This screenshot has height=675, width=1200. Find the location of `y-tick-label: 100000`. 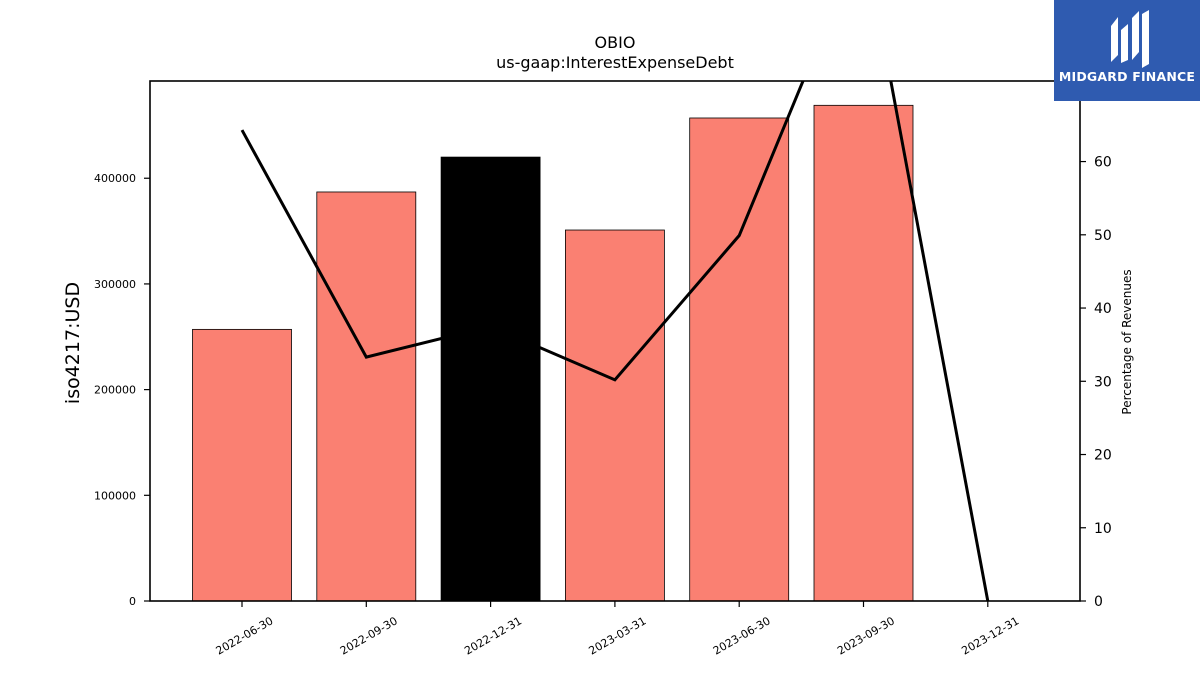

y-tick-label: 100000 is located at coordinates (115, 495).